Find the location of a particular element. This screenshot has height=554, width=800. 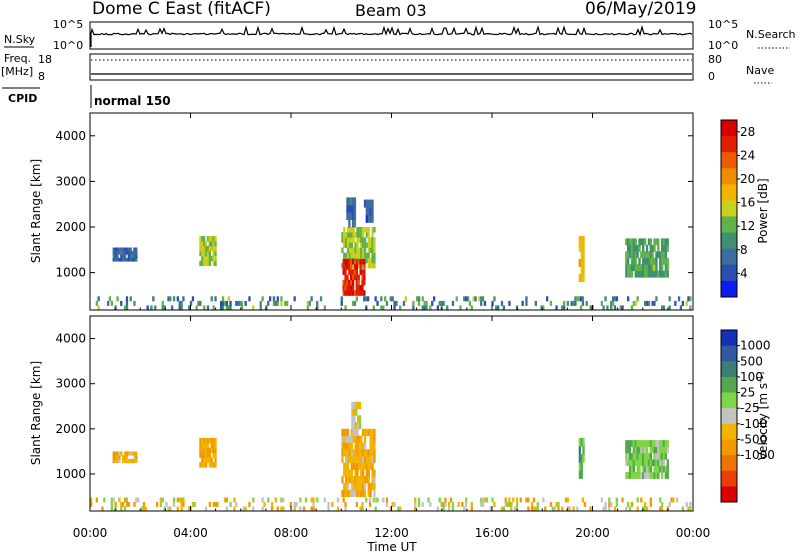

colorbar-tick-label: -100 is located at coordinates (753, 424).